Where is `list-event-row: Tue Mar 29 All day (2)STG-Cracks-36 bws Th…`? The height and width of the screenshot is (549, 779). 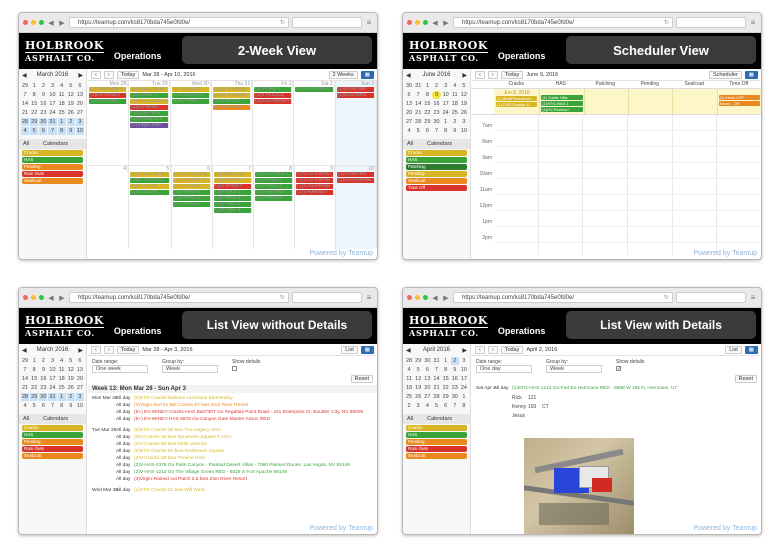
list-event-row: Tue Mar 29 All day (2)STG-Cracks-36 bws Th… is located at coordinates (232, 430).